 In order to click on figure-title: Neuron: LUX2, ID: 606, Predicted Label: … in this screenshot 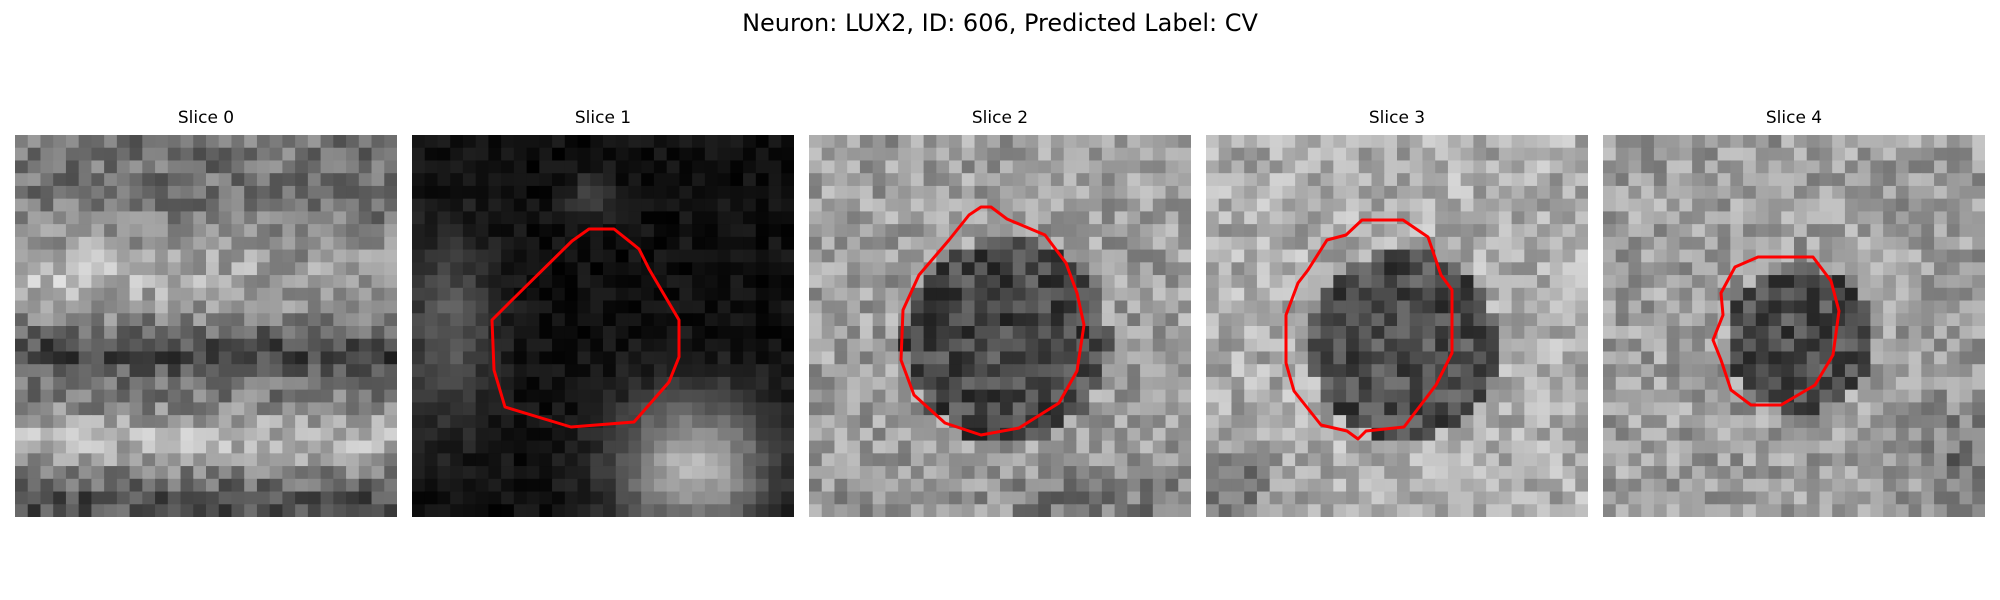, I will do `click(1000, 23)`.